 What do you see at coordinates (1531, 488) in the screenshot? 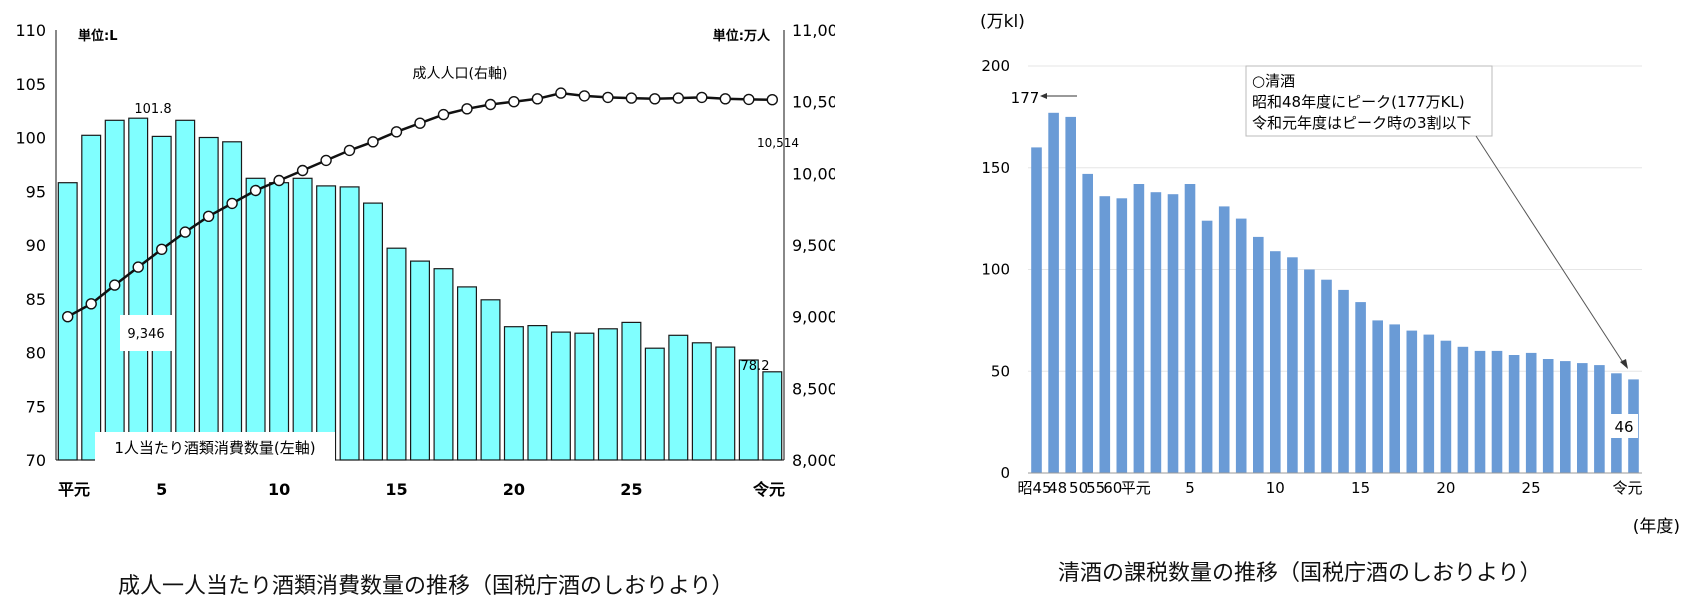
I see `c2-x-tick-10: 25` at bounding box center [1531, 488].